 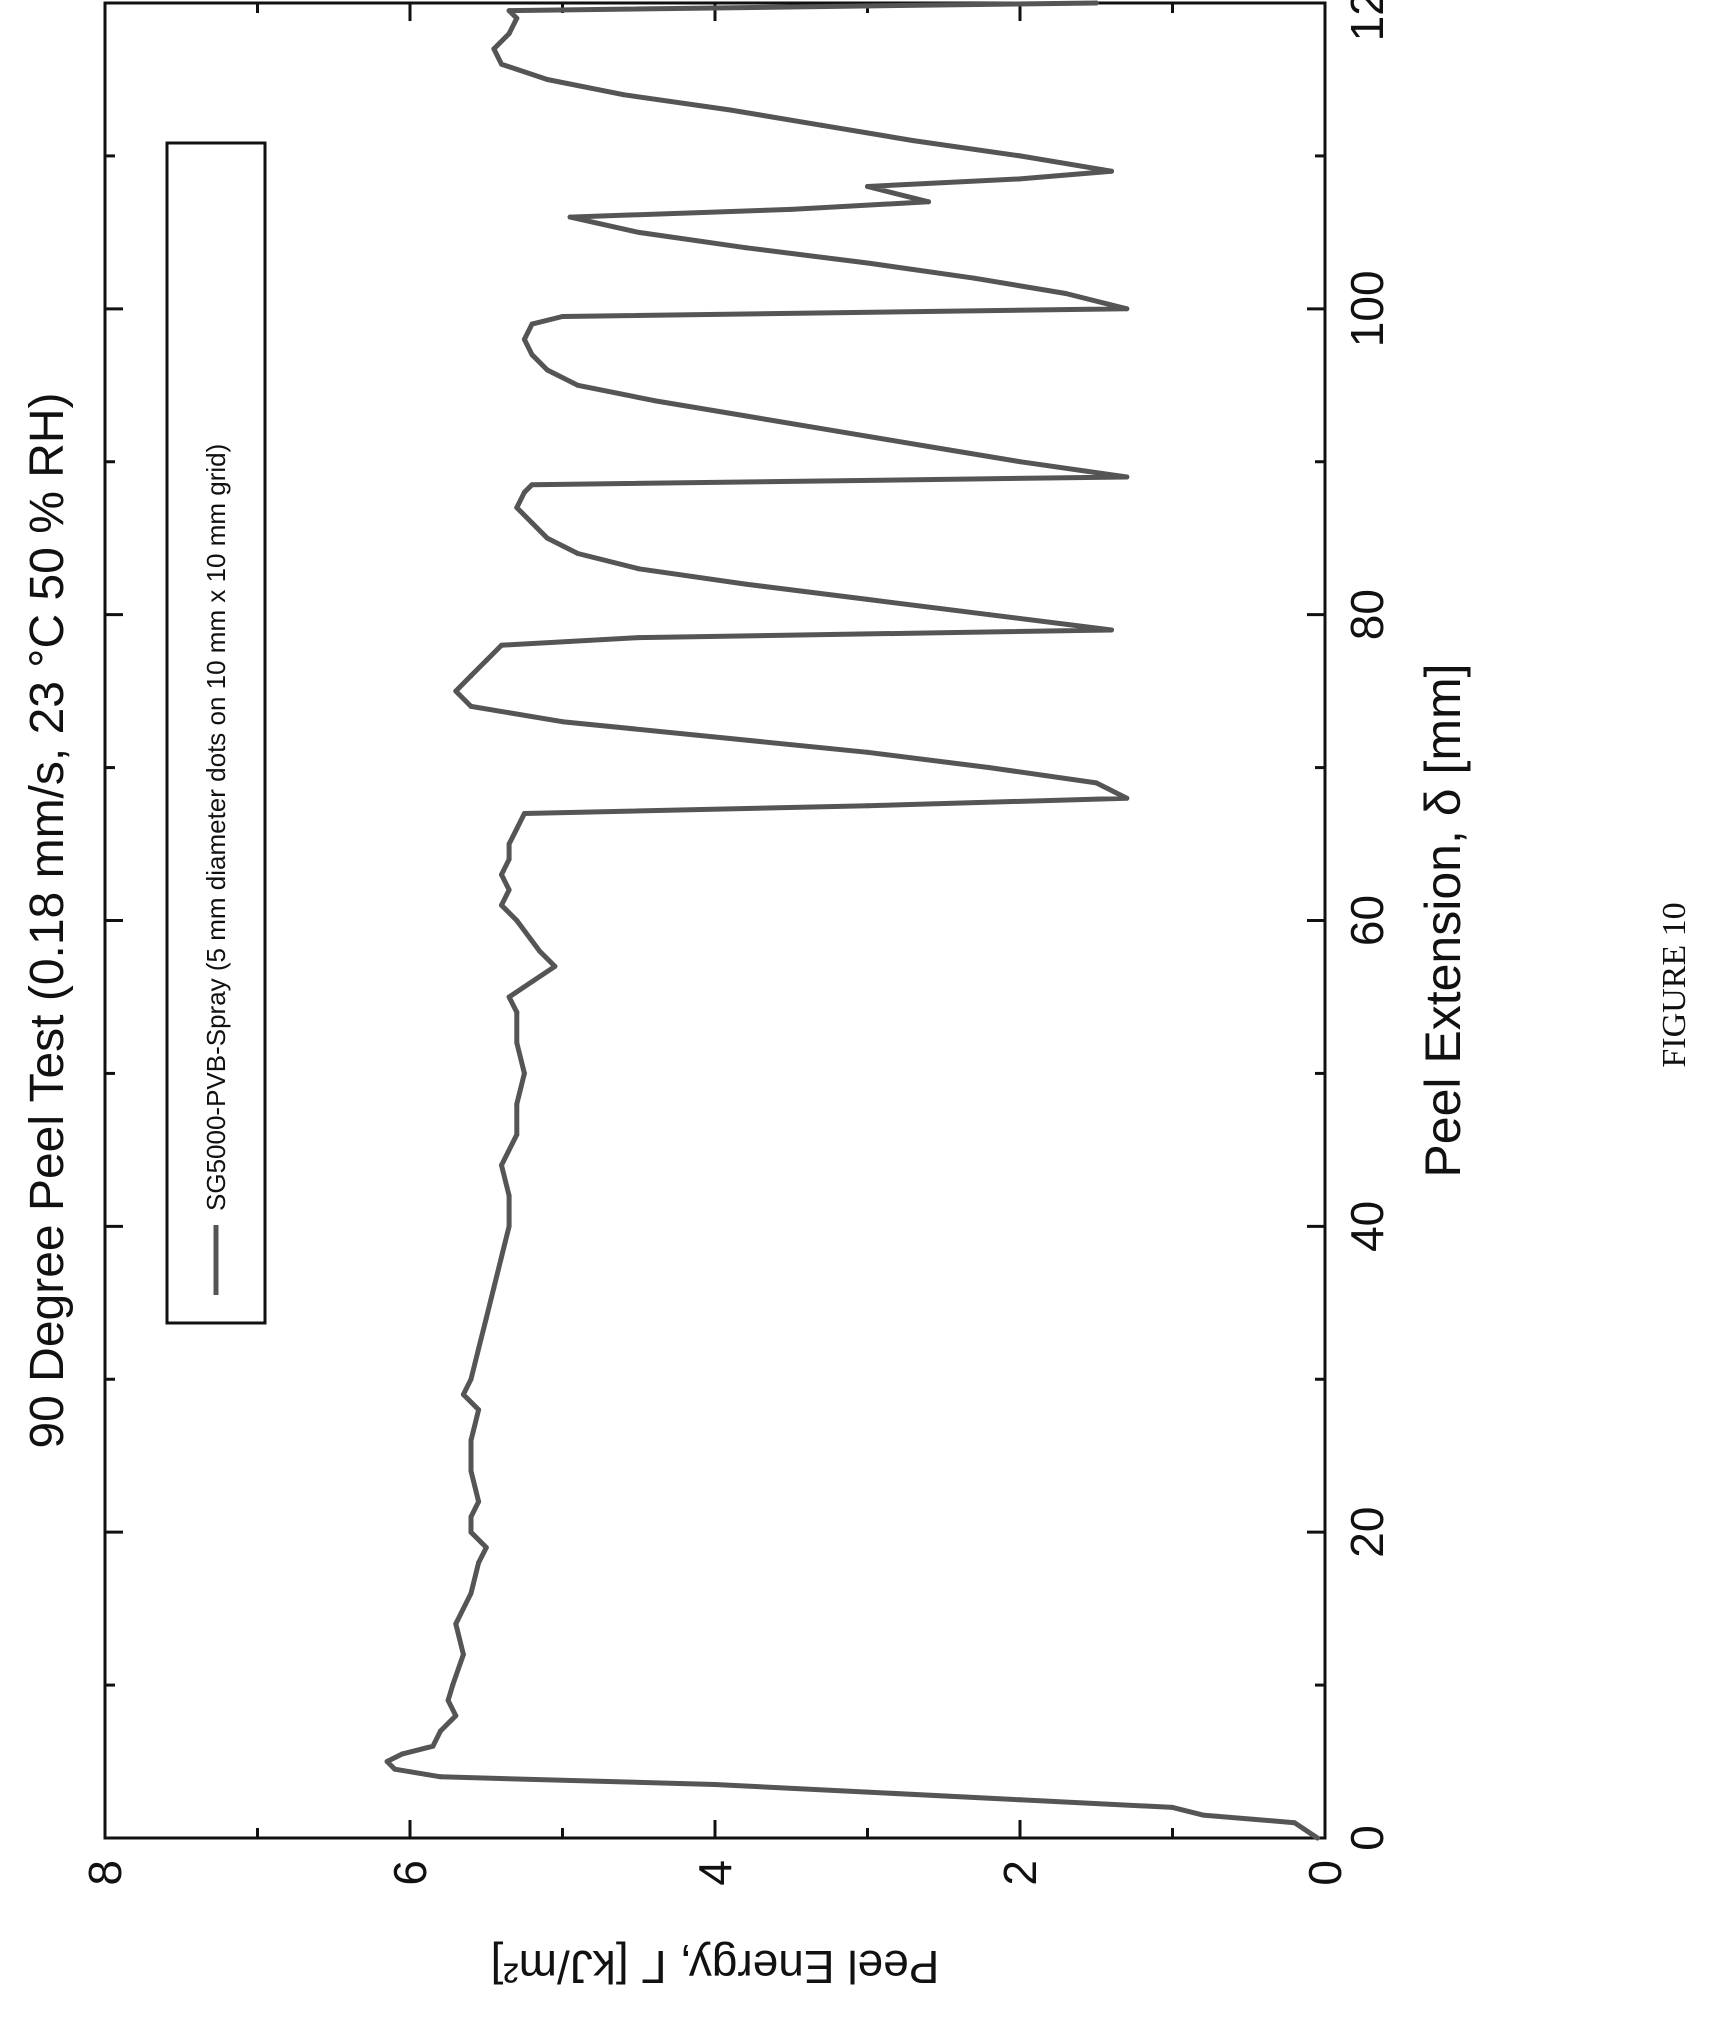 I want to click on x-tick-label: 120, so click(x=1367, y=20).